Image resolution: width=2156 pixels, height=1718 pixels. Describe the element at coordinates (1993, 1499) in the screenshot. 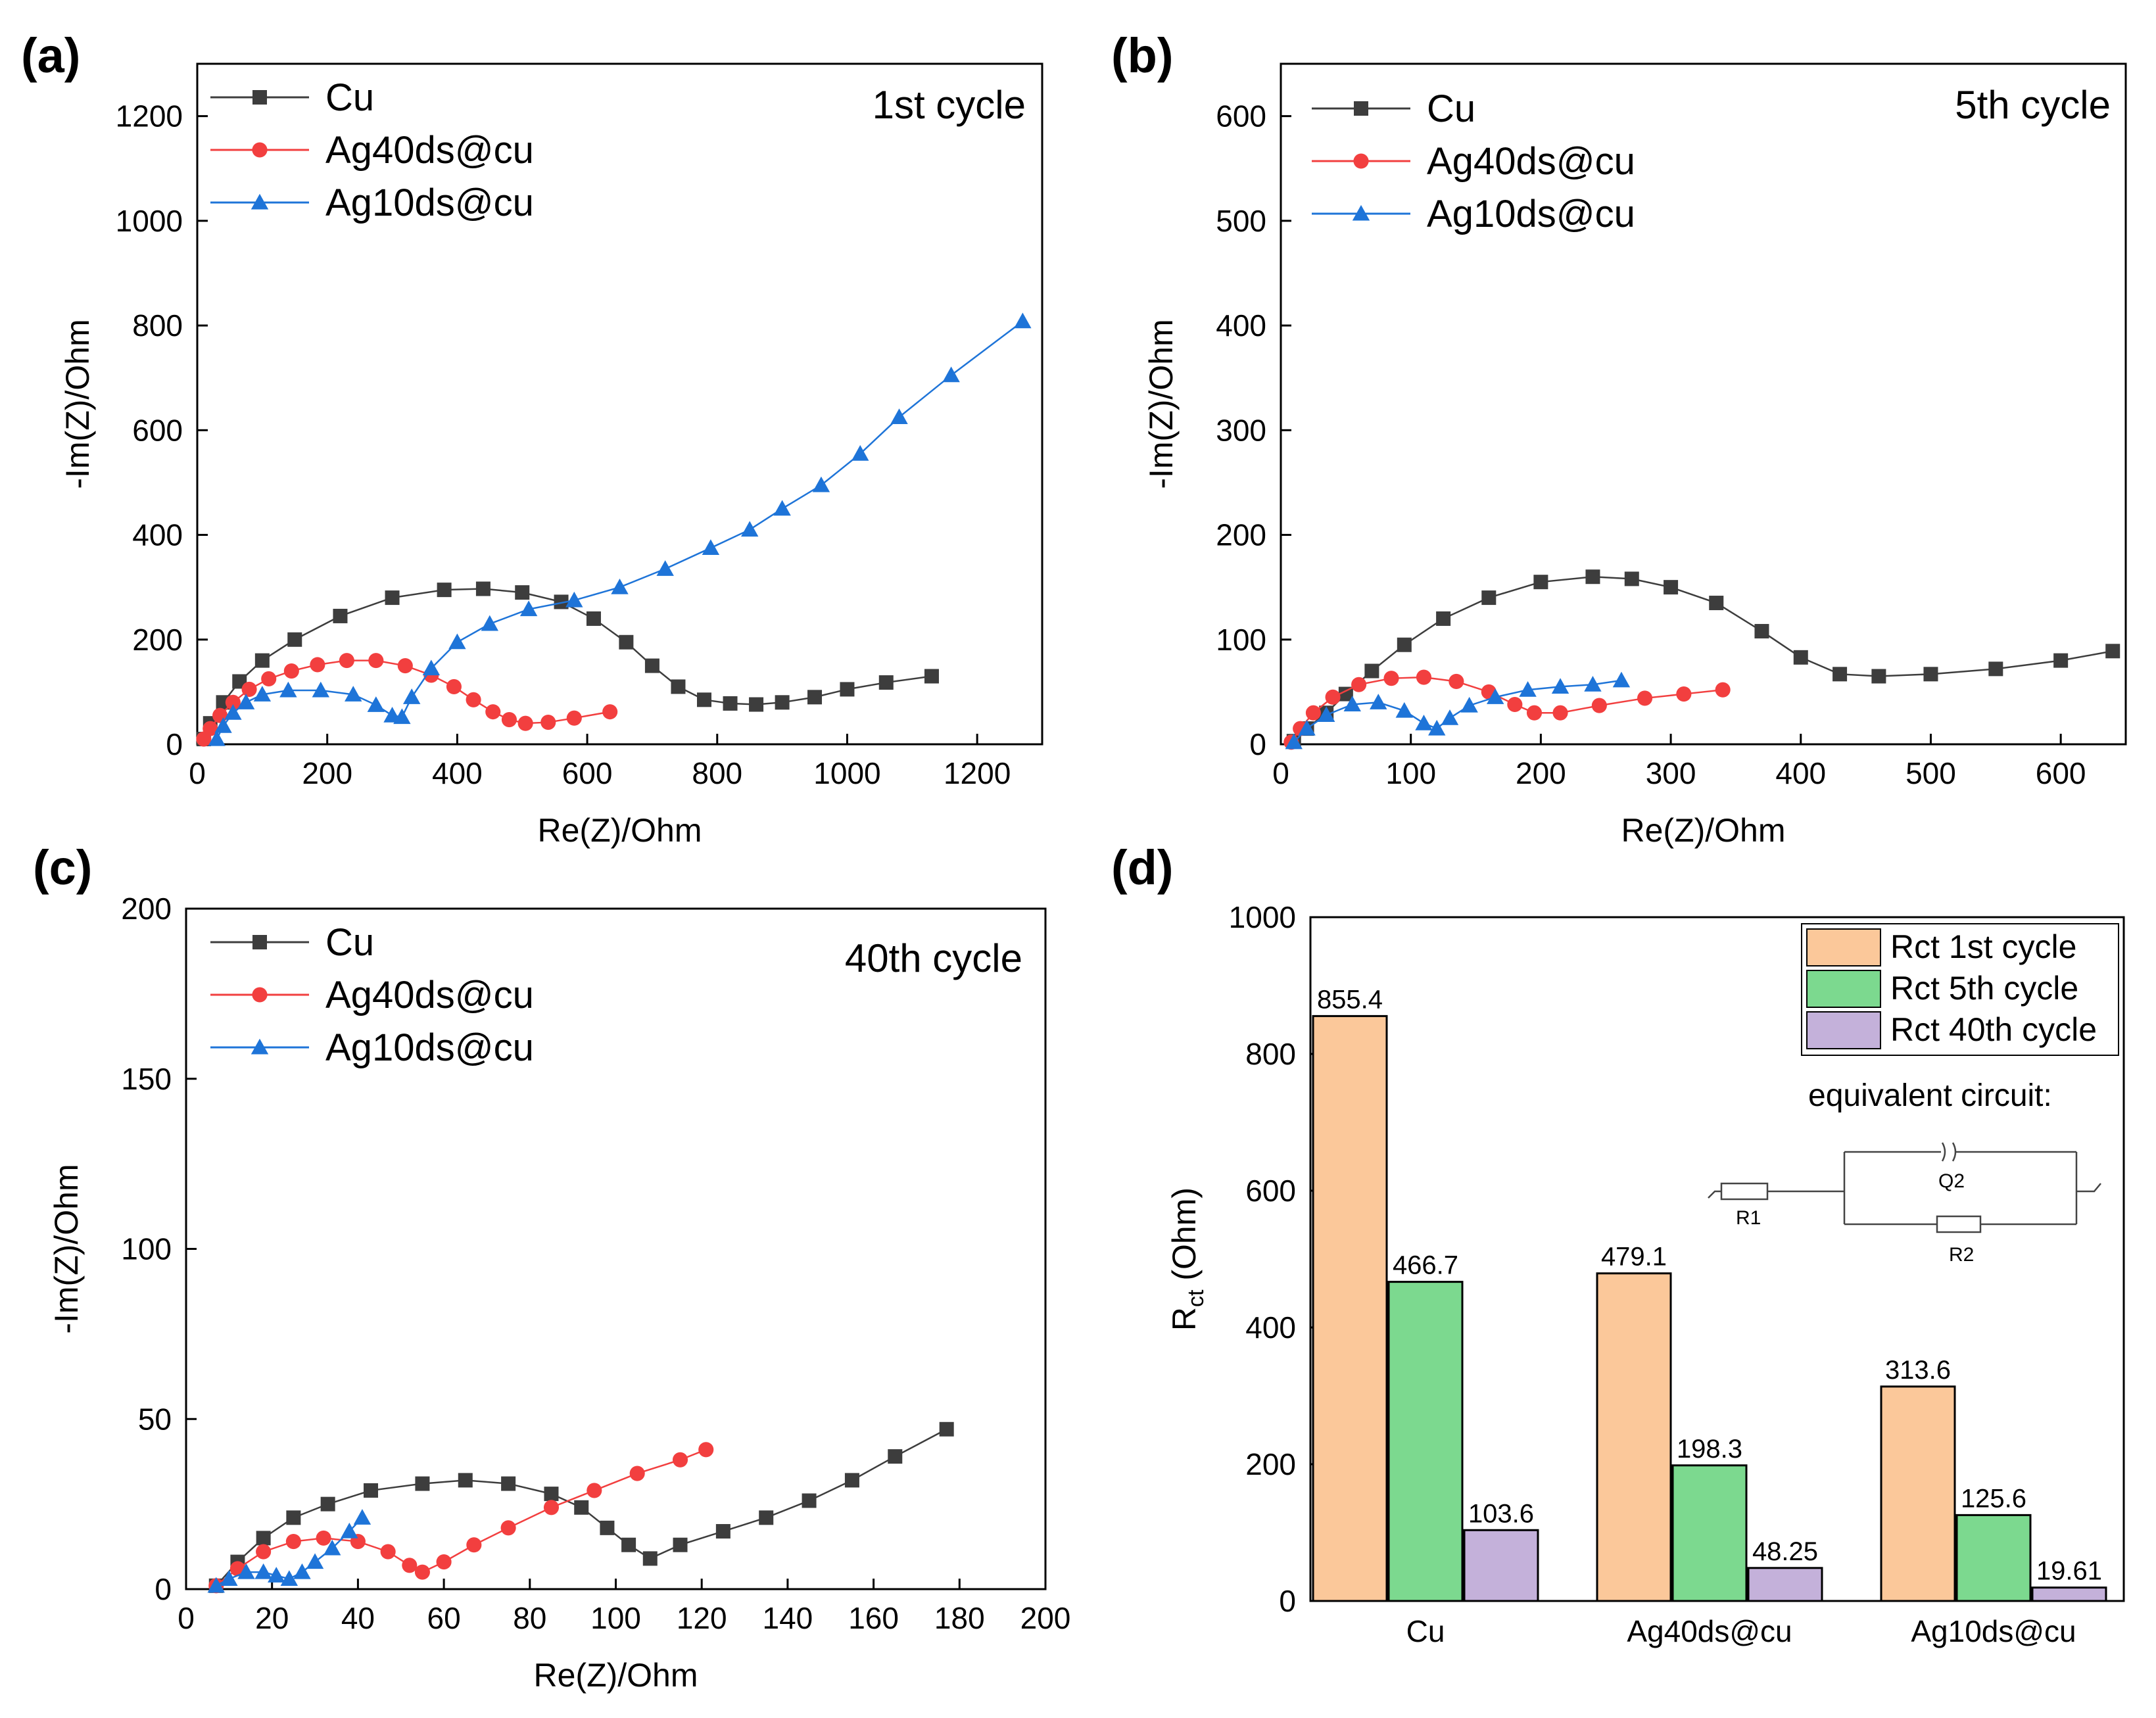

I see `bar-value-label: 125.6` at that location.